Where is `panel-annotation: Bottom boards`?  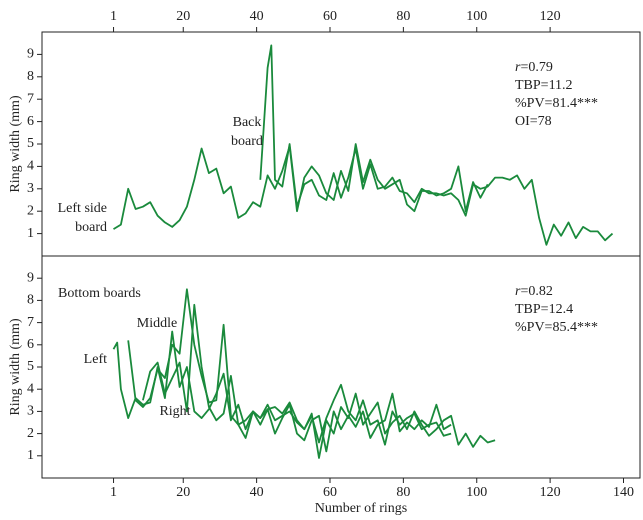
panel-annotation: Bottom boards is located at coordinates (99, 293).